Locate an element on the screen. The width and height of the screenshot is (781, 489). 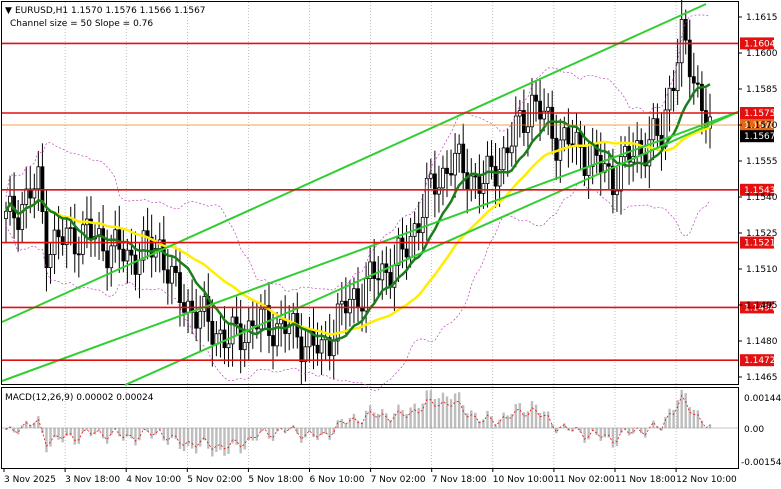
level-tag-label: 1.1472 is located at coordinates (760, 361).